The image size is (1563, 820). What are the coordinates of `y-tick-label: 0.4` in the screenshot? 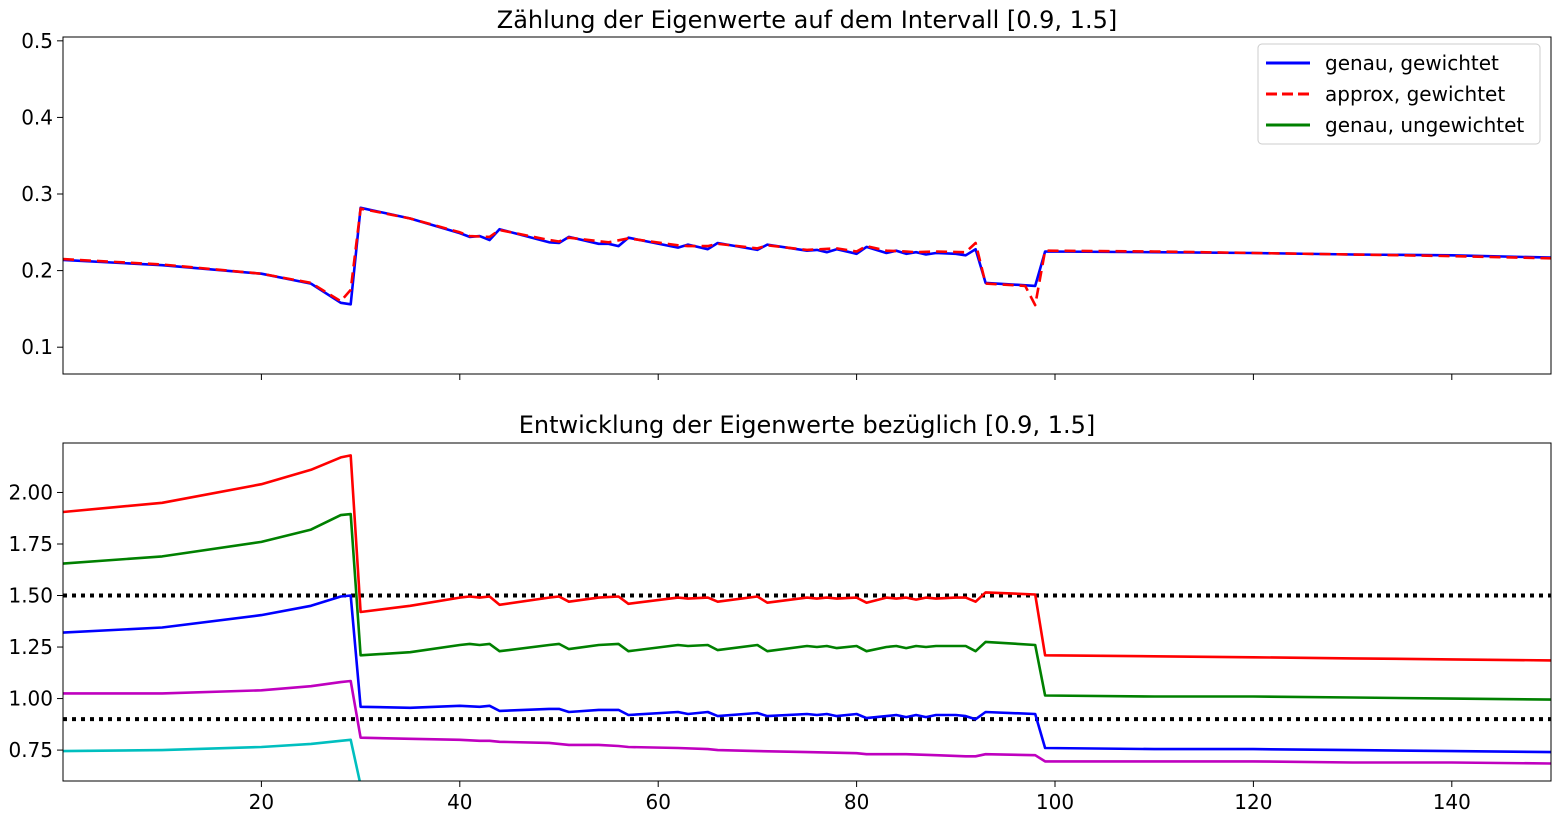 It's located at (37, 117).